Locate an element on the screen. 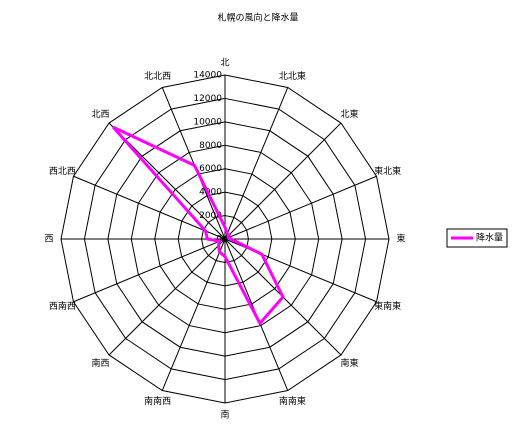  category-label: 西北西 is located at coordinates (62, 171).